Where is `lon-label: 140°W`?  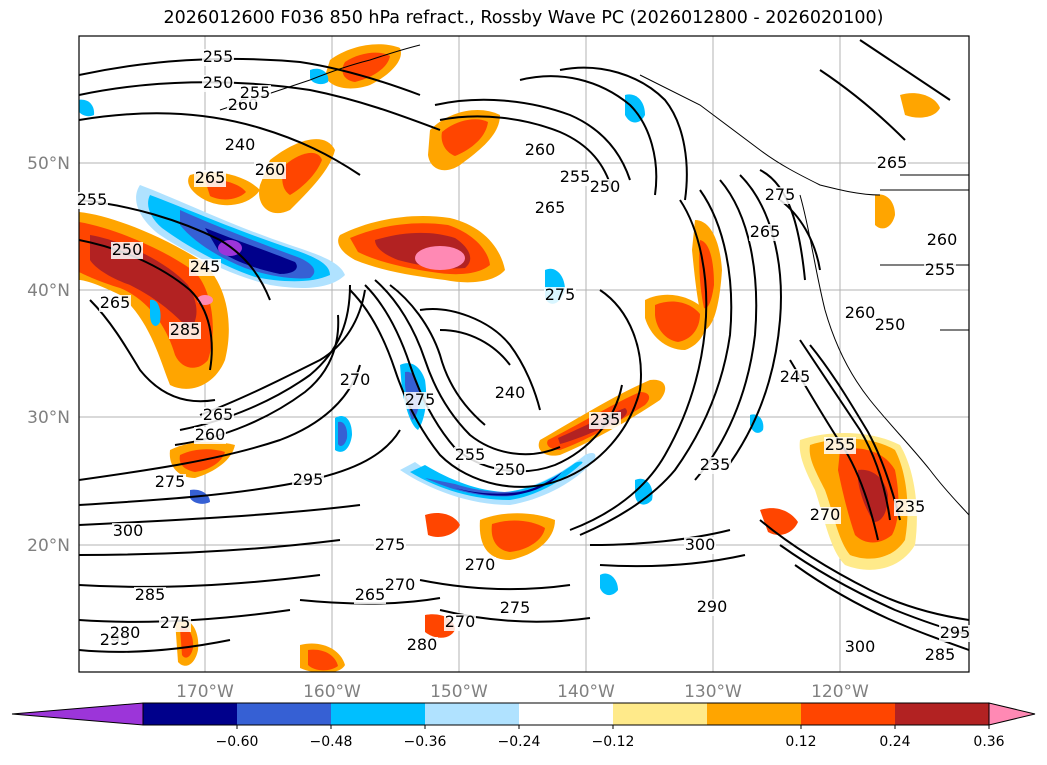
lon-label: 140°W is located at coordinates (586, 692).